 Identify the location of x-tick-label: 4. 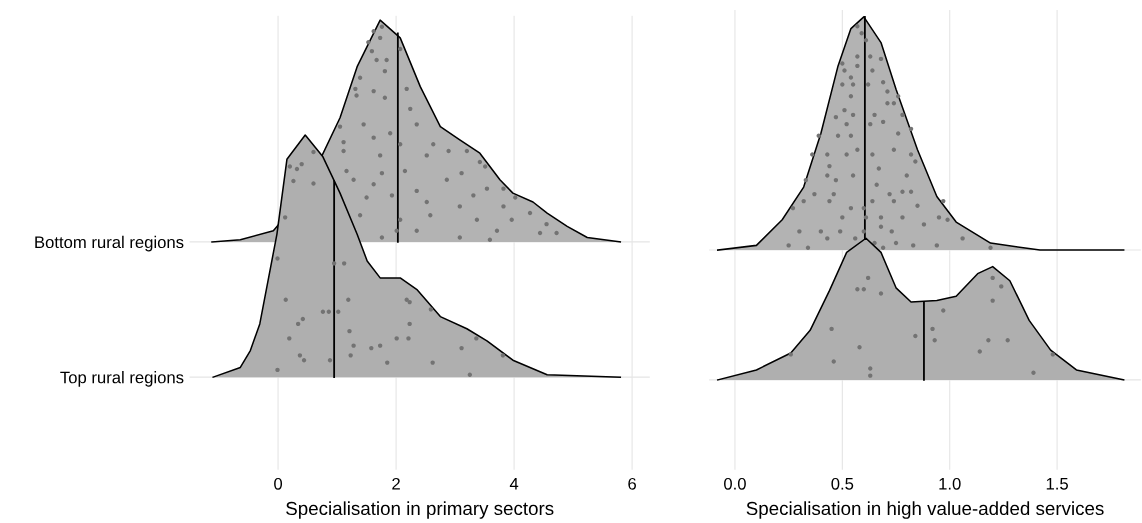
(514, 484).